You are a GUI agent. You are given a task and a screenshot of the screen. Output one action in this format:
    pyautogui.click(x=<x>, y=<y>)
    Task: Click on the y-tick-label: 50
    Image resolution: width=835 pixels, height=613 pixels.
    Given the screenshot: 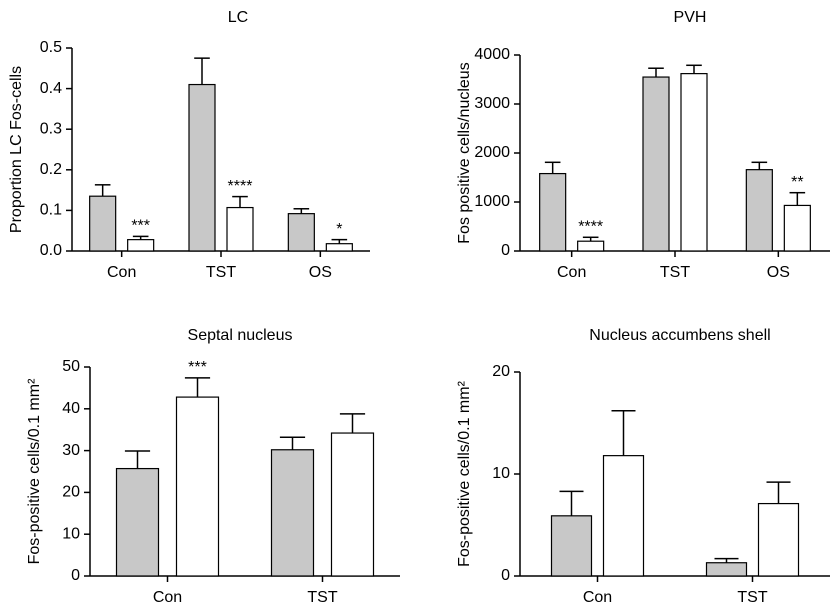 What is the action you would take?
    pyautogui.click(x=71, y=366)
    